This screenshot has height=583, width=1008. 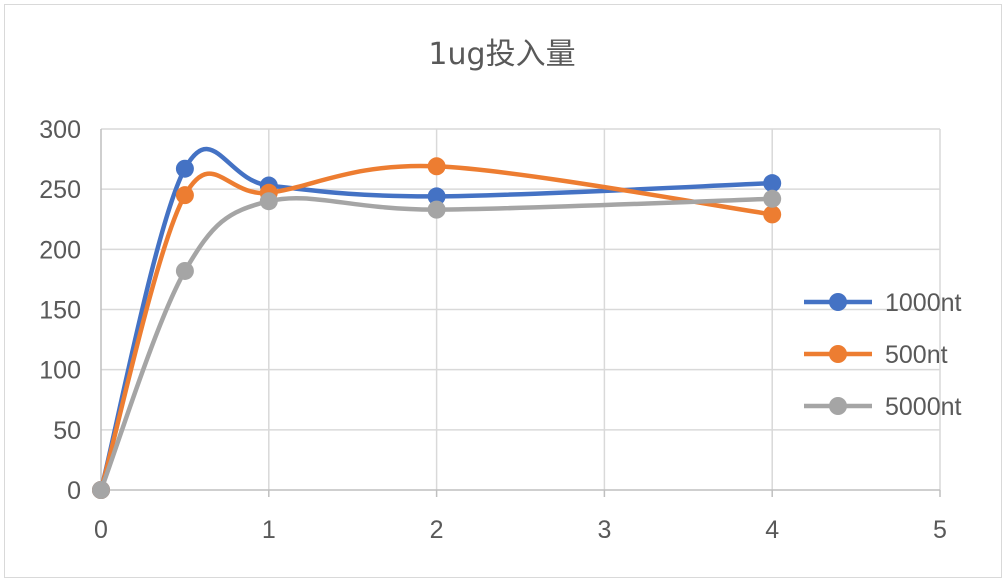 What do you see at coordinates (883, 303) in the screenshot?
I see `legend-entry: 1000nt` at bounding box center [883, 303].